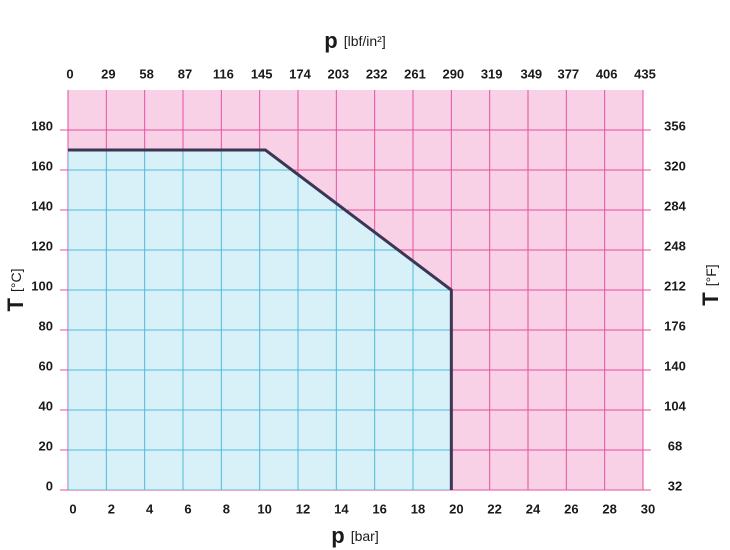 The height and width of the screenshot is (550, 730). What do you see at coordinates (42, 285) in the screenshot?
I see `y-tick-label: 100` at bounding box center [42, 285].